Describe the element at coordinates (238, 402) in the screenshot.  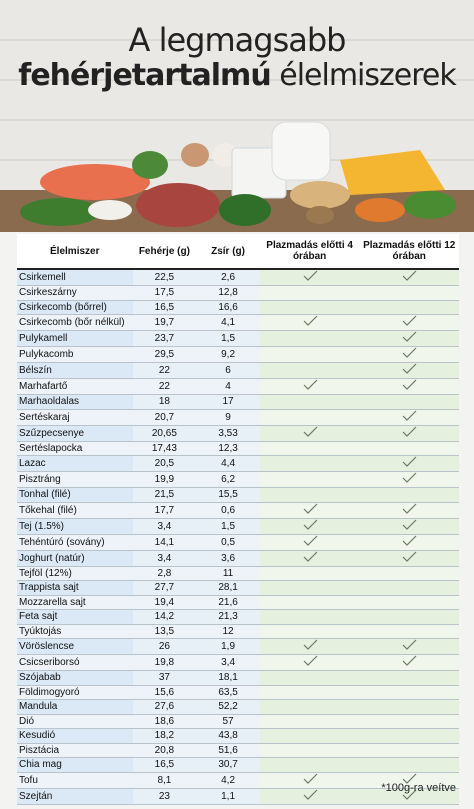
I see `table-row: Marhaoldalas 18 17` at that location.